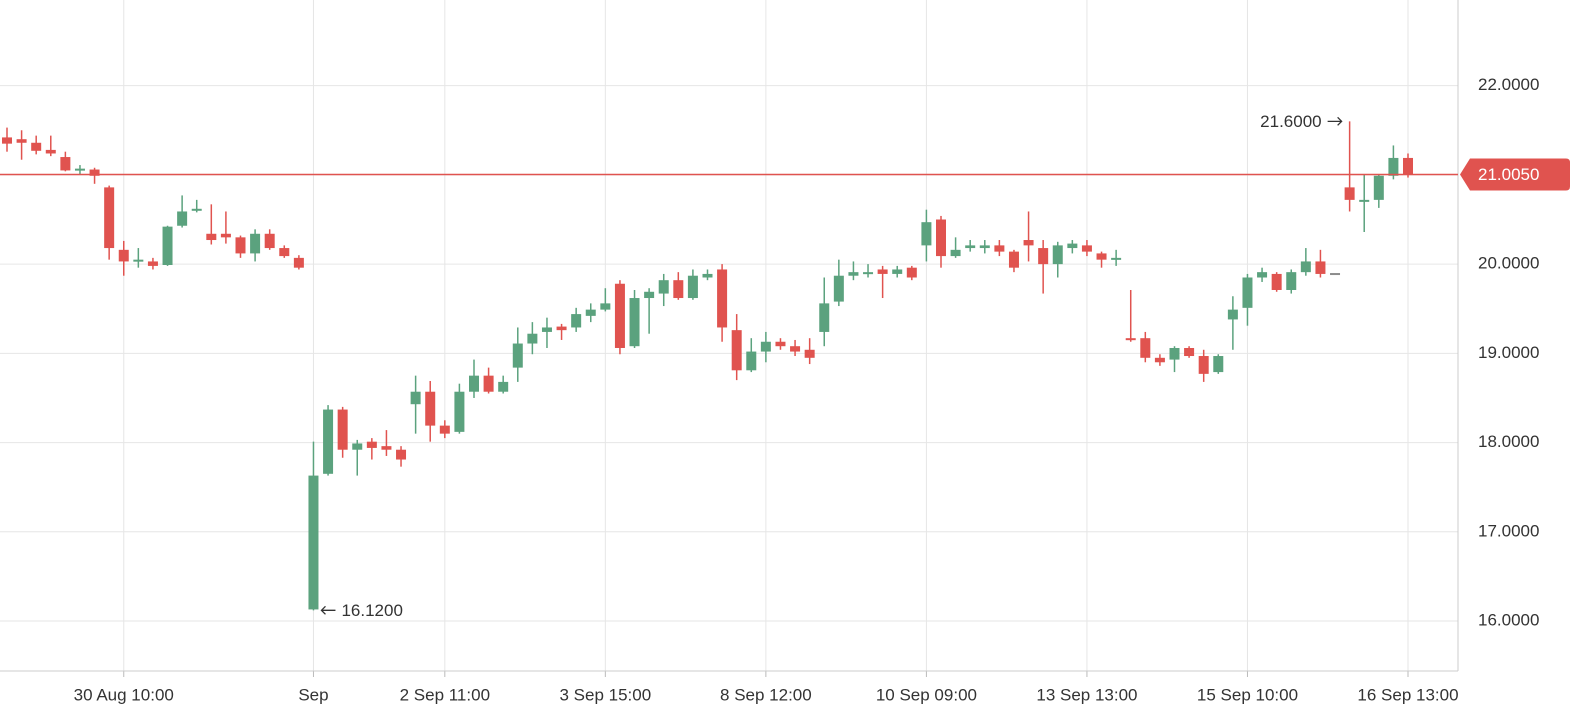 The image size is (1596, 726). Describe the element at coordinates (926, 694) in the screenshot. I see `x-tick-label: 10 Sep 09:00` at that location.